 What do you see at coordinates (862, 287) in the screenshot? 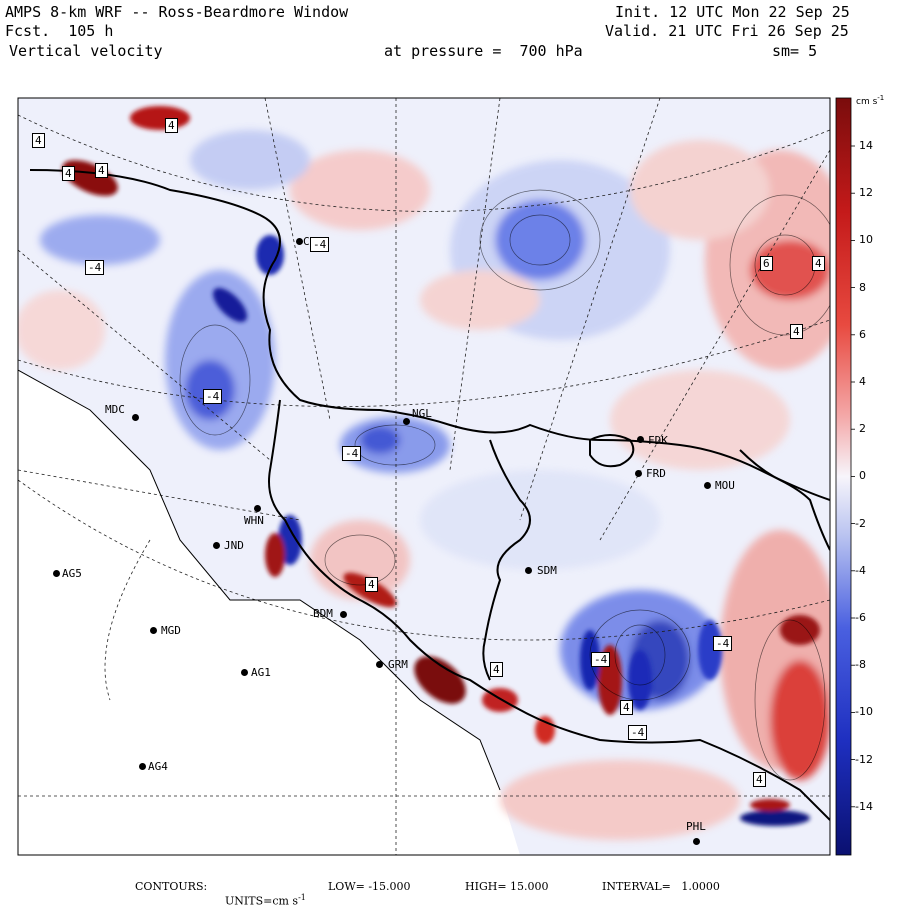
I see `colorbar-tick-label: 8` at bounding box center [862, 287].